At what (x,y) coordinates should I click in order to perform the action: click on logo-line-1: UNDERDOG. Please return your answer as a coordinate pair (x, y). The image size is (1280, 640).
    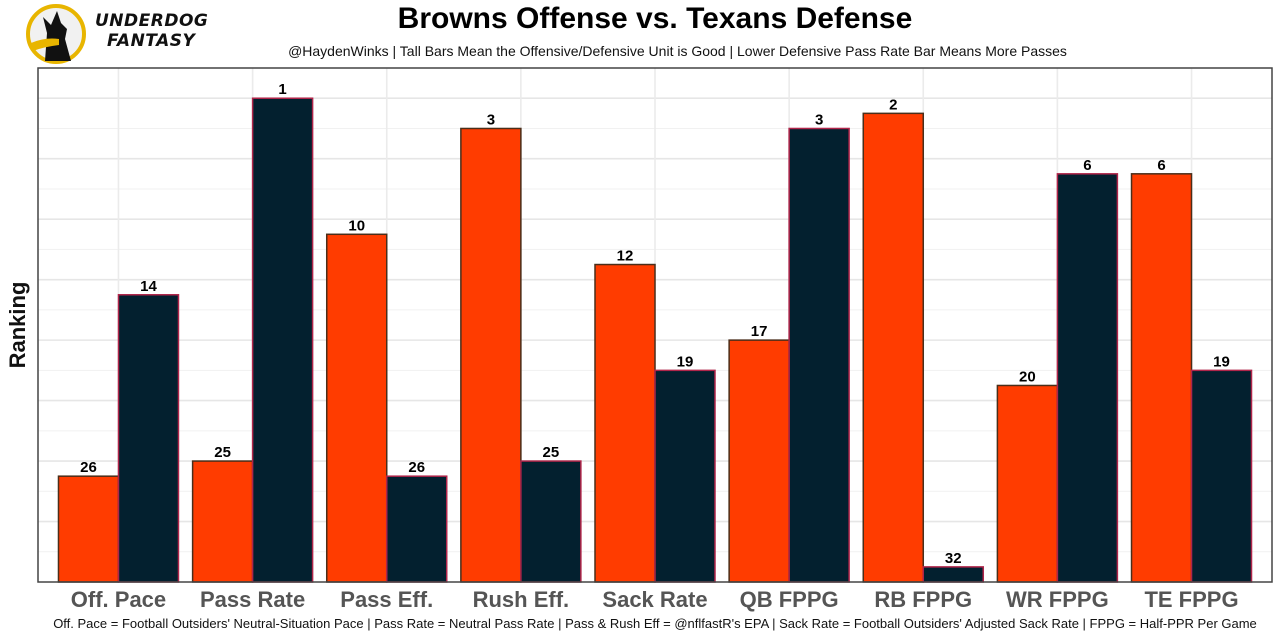
    Looking at the image, I should click on (152, 21).